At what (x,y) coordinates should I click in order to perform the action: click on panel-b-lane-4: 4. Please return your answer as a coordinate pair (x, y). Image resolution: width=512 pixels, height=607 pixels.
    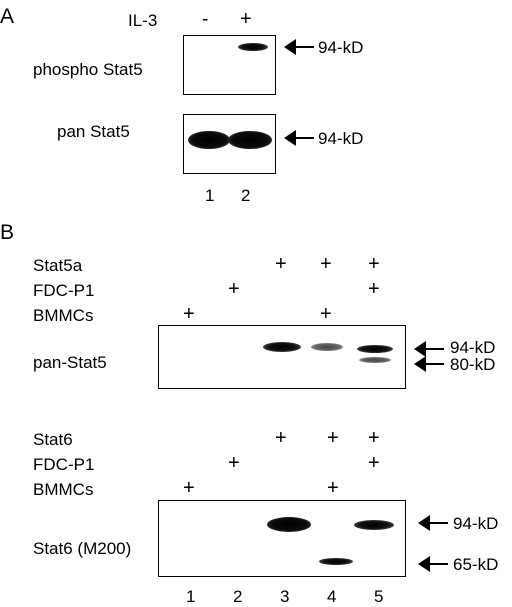
    Looking at the image, I should click on (332, 596).